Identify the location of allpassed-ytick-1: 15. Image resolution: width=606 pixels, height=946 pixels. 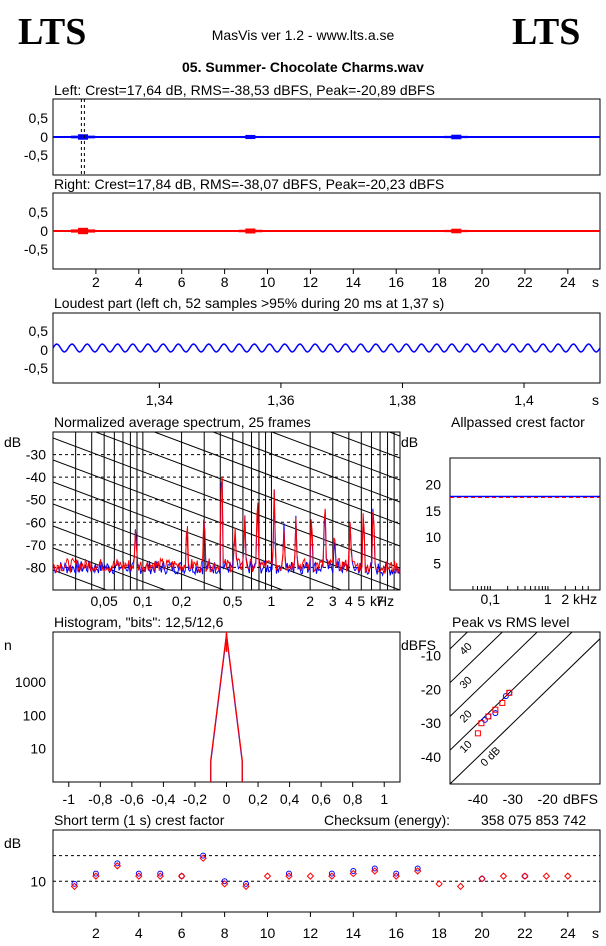
(433, 511).